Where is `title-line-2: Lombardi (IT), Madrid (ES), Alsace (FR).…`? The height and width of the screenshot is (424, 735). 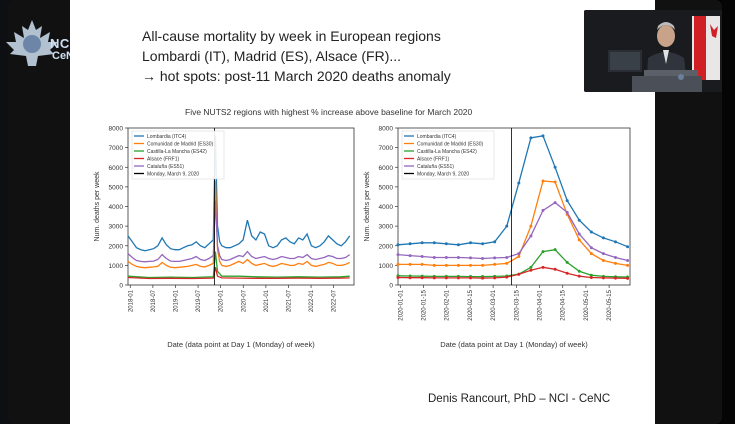
title-line-2: Lombardi (IT), Madrid (ES), Alsace (FR).… is located at coordinates (272, 56).